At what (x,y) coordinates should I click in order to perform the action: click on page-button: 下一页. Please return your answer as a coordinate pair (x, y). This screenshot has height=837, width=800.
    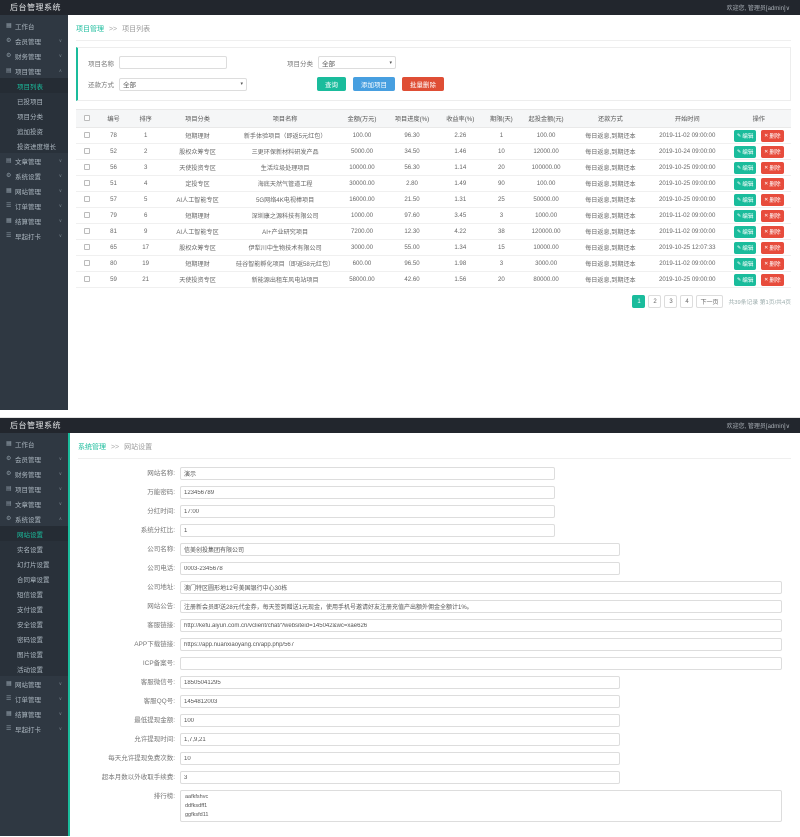
    Looking at the image, I should click on (709, 301).